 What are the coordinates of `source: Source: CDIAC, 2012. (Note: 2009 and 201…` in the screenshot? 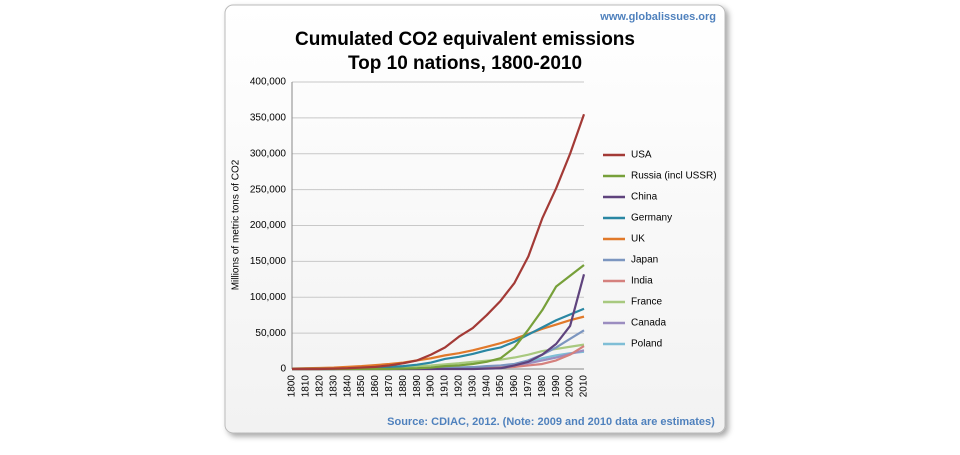 It's located at (551, 422).